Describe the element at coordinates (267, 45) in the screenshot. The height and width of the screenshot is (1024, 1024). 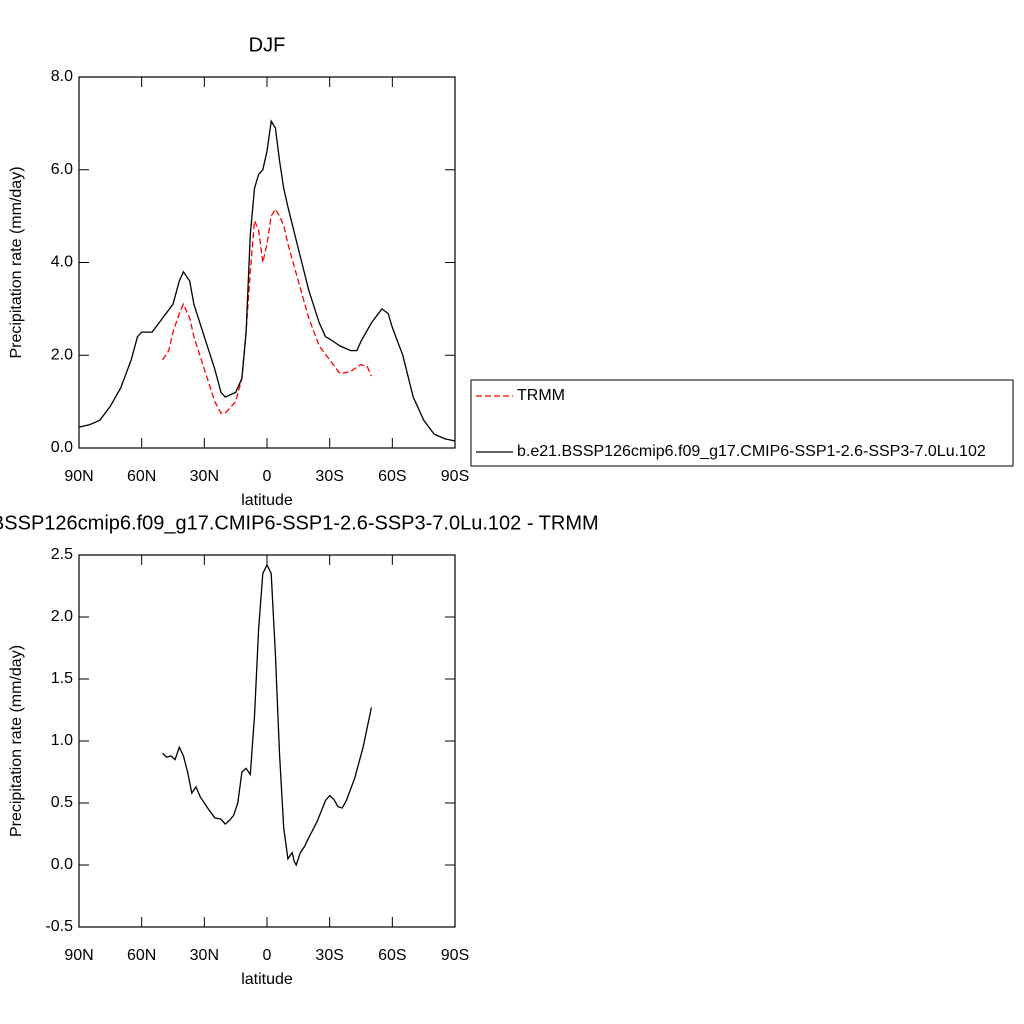
I see `chart-title: DJF` at that location.